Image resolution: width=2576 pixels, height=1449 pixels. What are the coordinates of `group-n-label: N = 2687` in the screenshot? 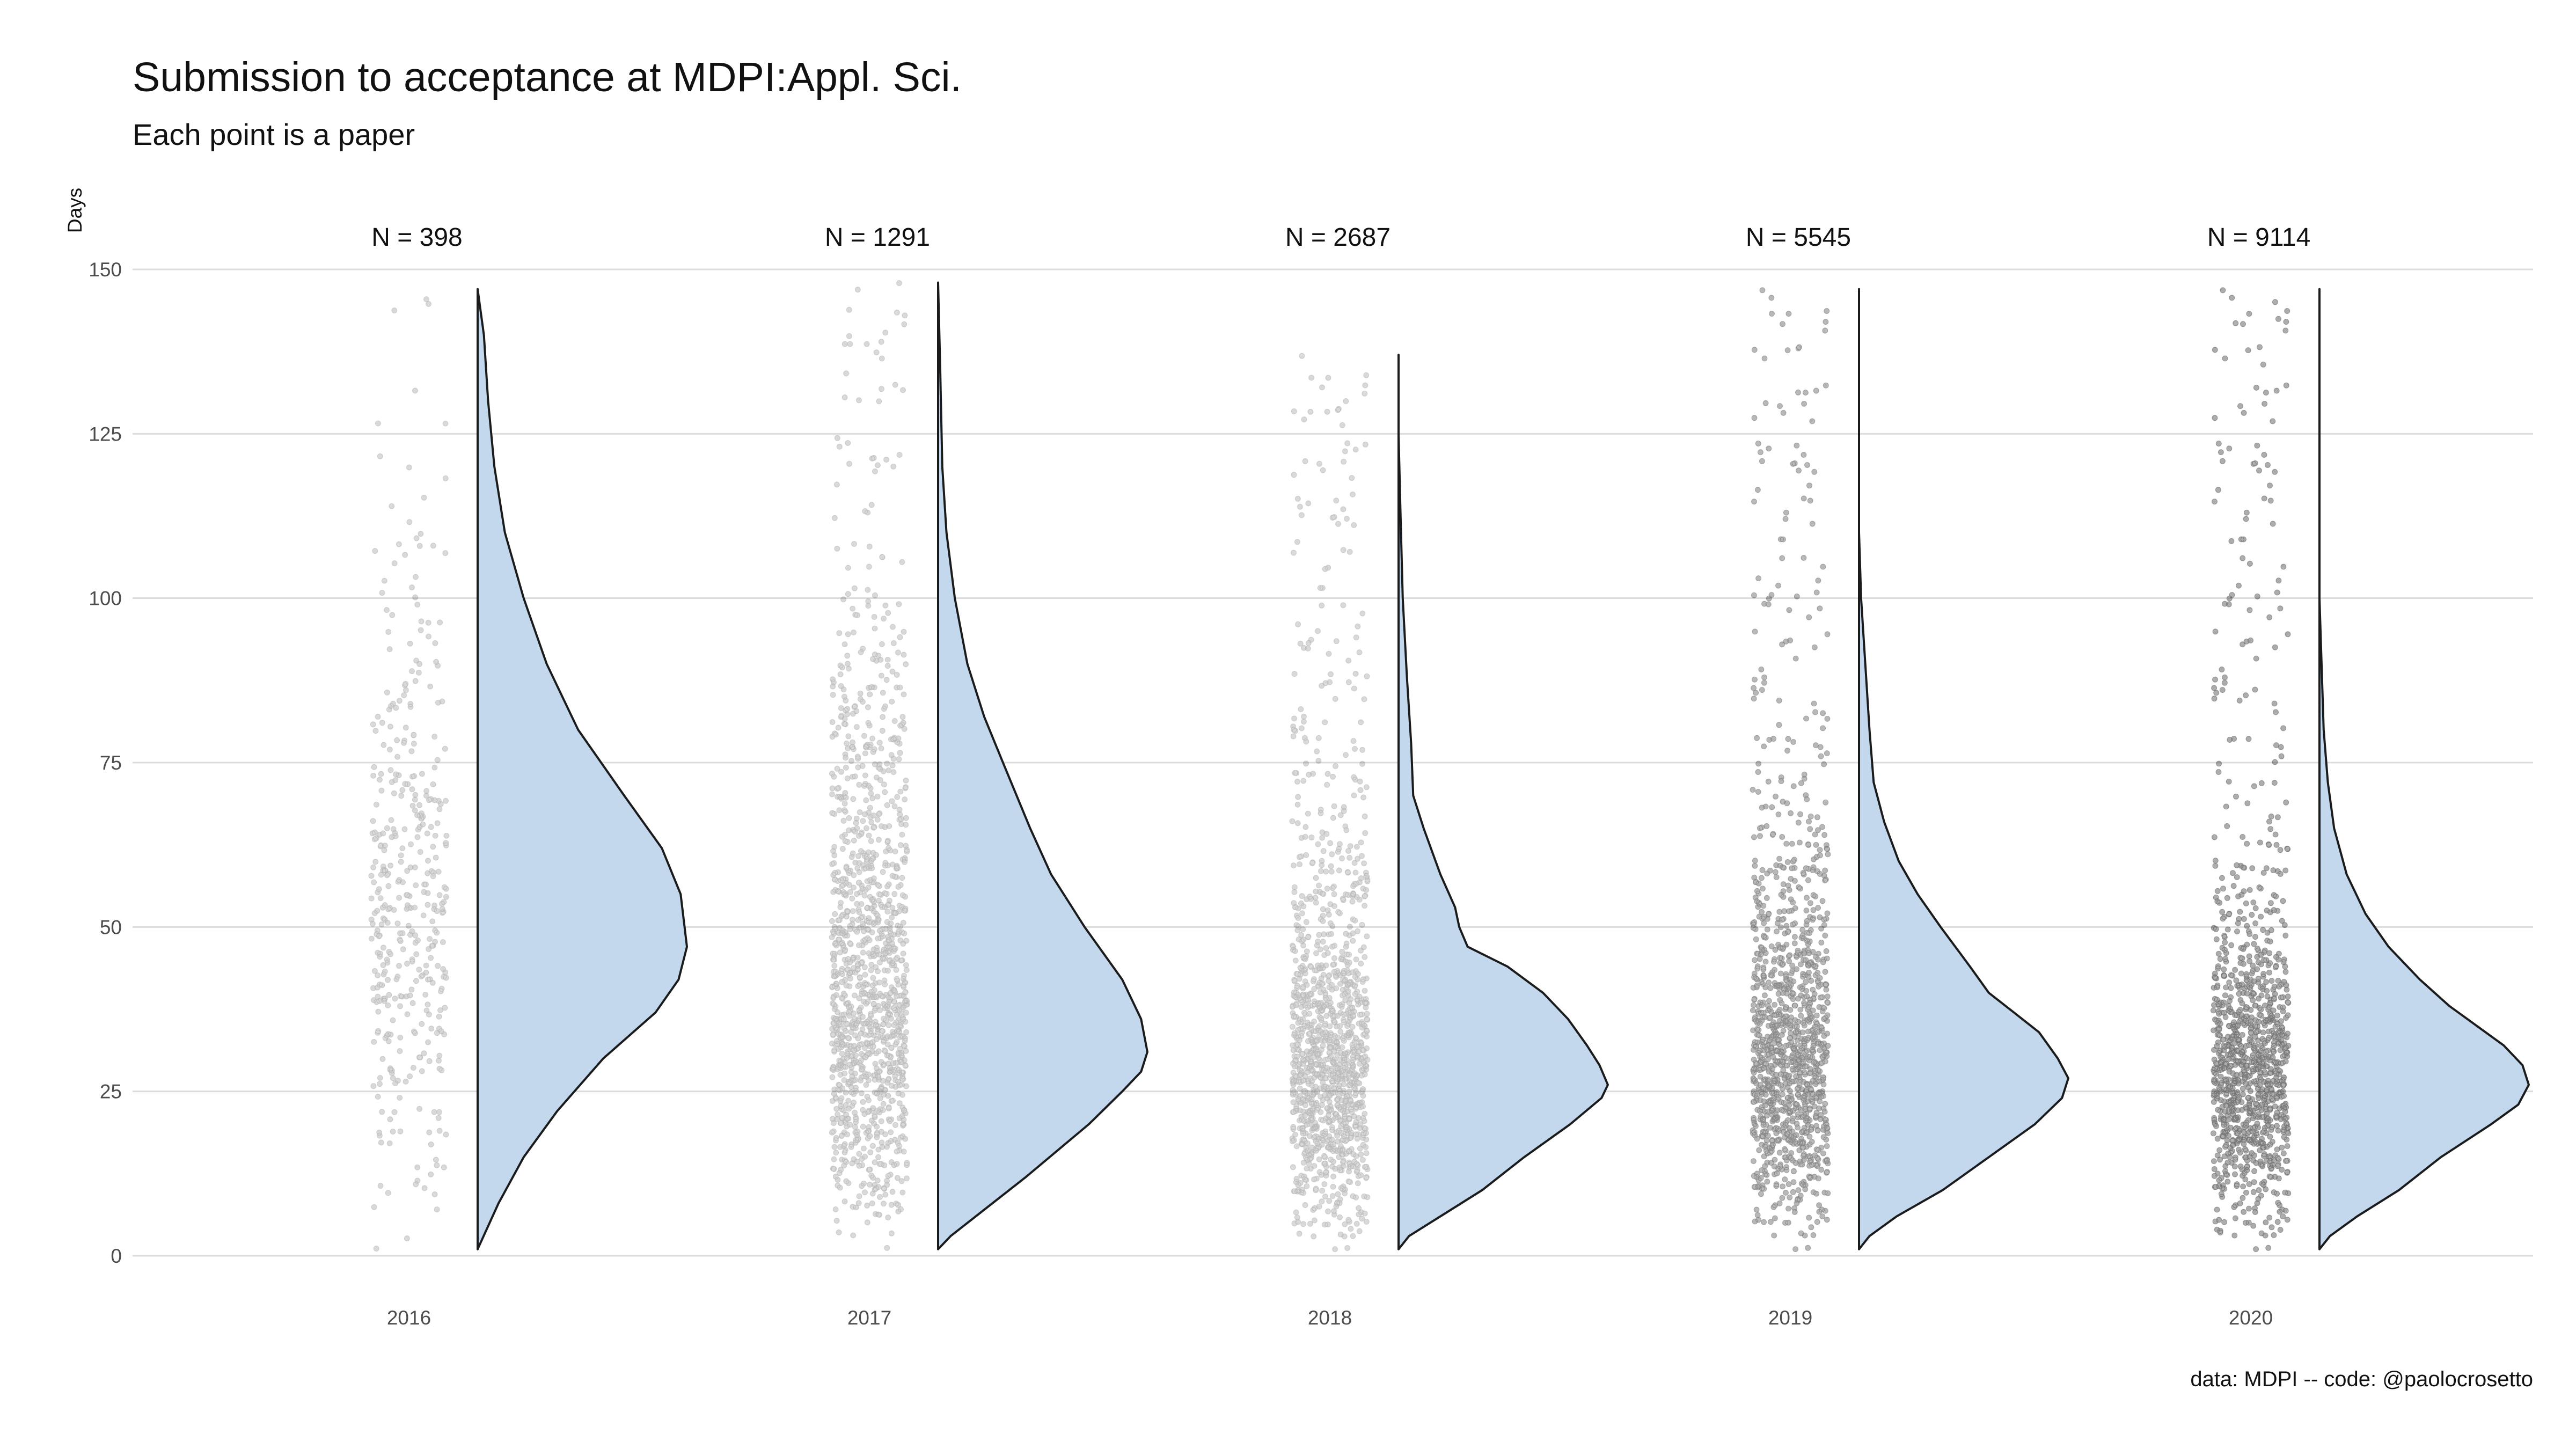 It's located at (1338, 237).